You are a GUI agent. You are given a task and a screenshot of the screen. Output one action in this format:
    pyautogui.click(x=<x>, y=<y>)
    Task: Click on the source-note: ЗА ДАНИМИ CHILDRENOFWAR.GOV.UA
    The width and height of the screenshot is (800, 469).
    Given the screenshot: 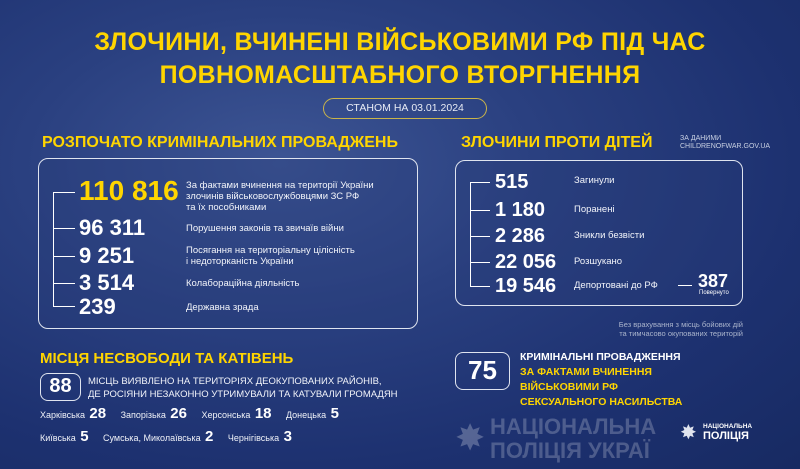 What is the action you would take?
    pyautogui.click(x=725, y=142)
    